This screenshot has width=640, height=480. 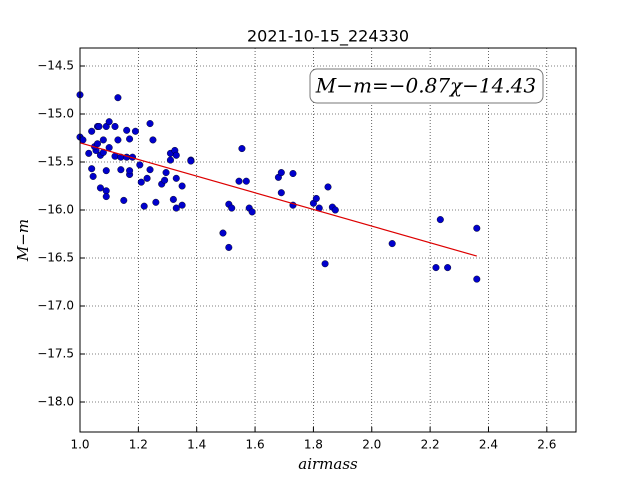 I want to click on y-tick-label: −17.5, so click(x=55, y=354).